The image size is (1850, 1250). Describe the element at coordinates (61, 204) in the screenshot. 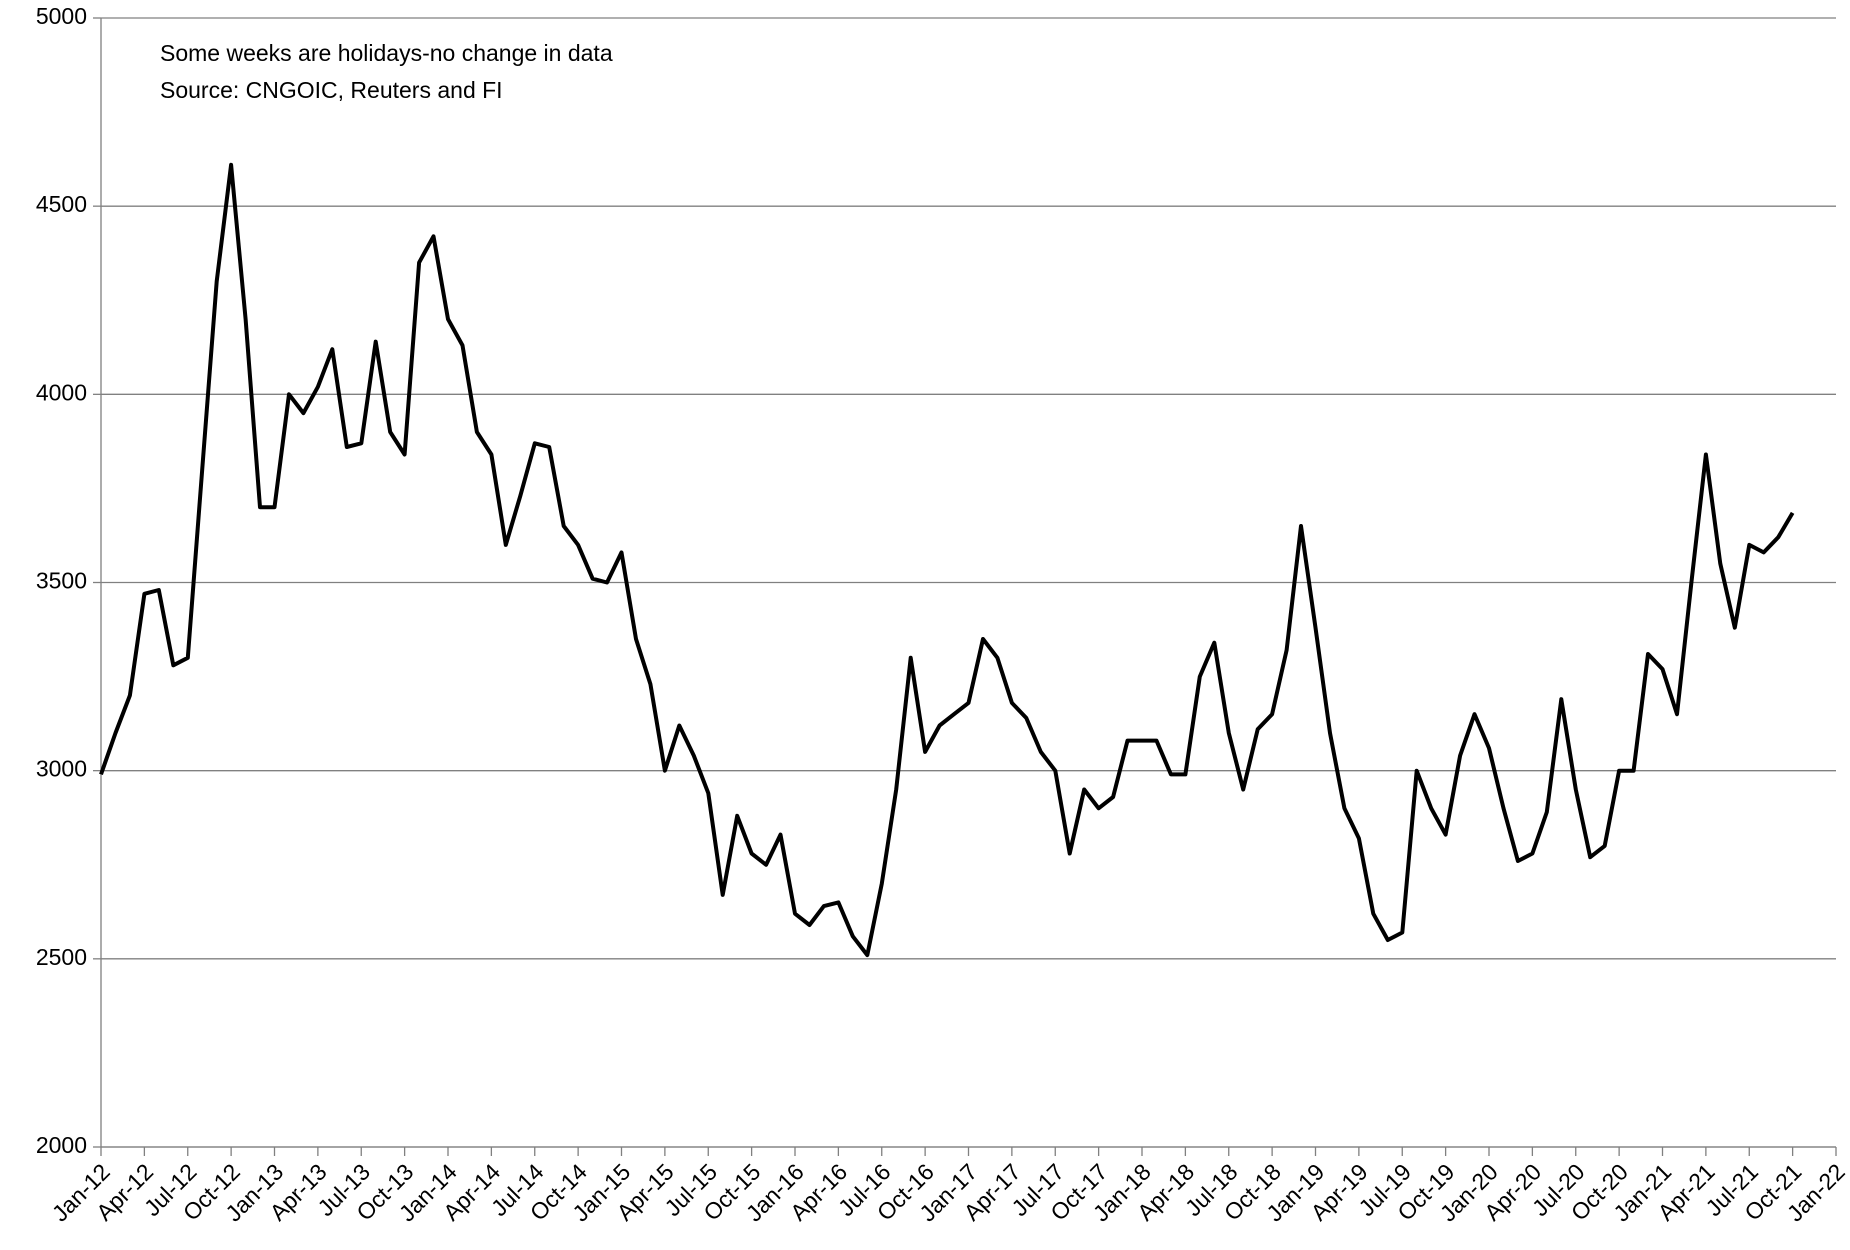

I see `y-tick-label: 4500` at that location.